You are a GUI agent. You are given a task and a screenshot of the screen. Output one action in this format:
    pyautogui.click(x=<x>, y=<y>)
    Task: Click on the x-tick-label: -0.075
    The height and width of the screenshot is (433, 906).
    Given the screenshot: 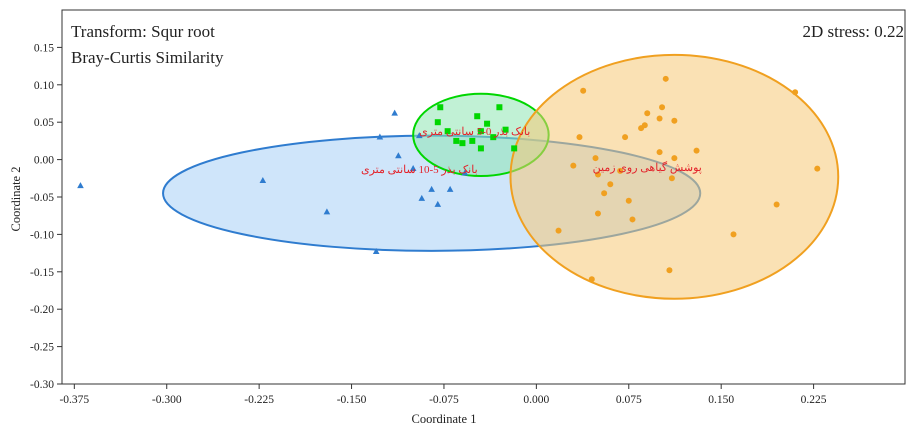 What is the action you would take?
    pyautogui.click(x=444, y=400)
    